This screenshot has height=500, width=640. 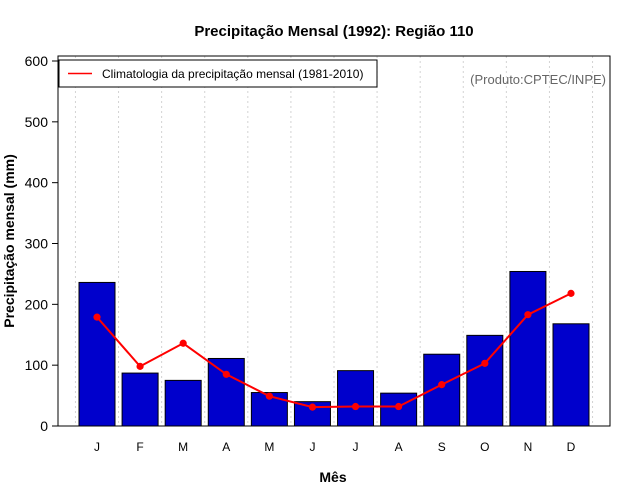 What do you see at coordinates (333, 31) in the screenshot?
I see `chart-title: Precipitação Mensal (1992): Região 110` at bounding box center [333, 31].